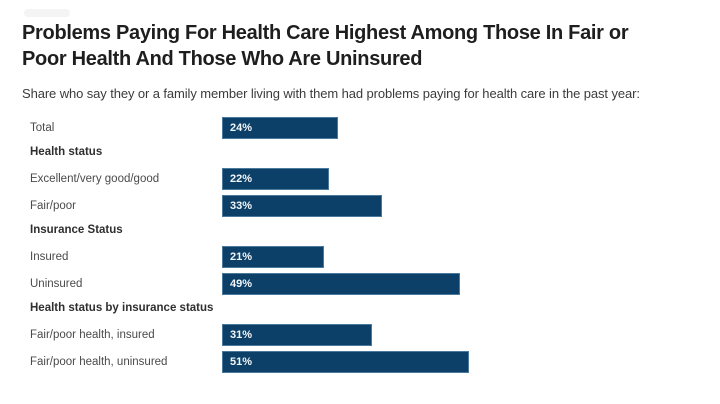 Image resolution: width=720 pixels, height=404 pixels. I want to click on row-label: Total, so click(42, 128).